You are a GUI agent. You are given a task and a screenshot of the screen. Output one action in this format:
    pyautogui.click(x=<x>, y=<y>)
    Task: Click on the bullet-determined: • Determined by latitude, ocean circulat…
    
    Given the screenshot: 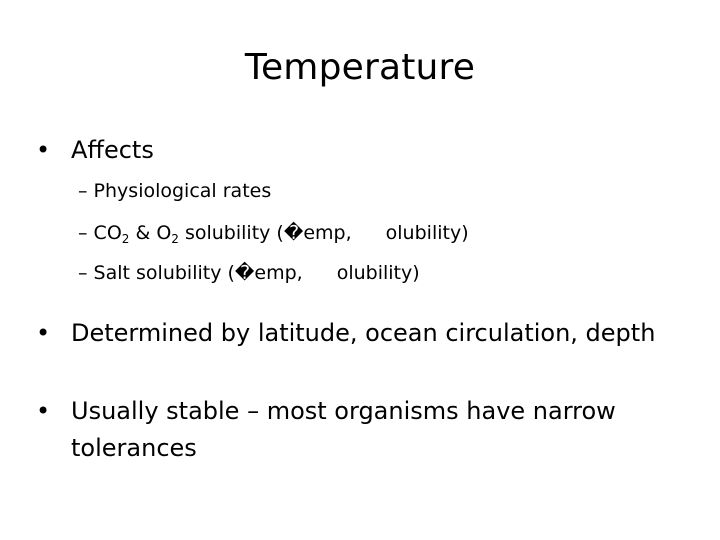 What is the action you would take?
    pyautogui.click(x=353, y=333)
    